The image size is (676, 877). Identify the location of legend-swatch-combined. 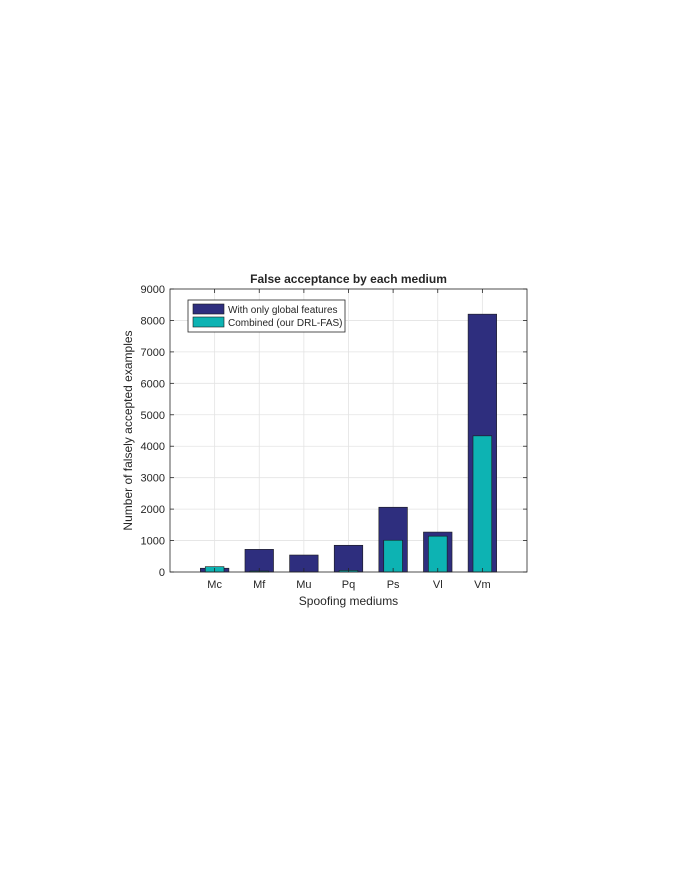
(208, 322).